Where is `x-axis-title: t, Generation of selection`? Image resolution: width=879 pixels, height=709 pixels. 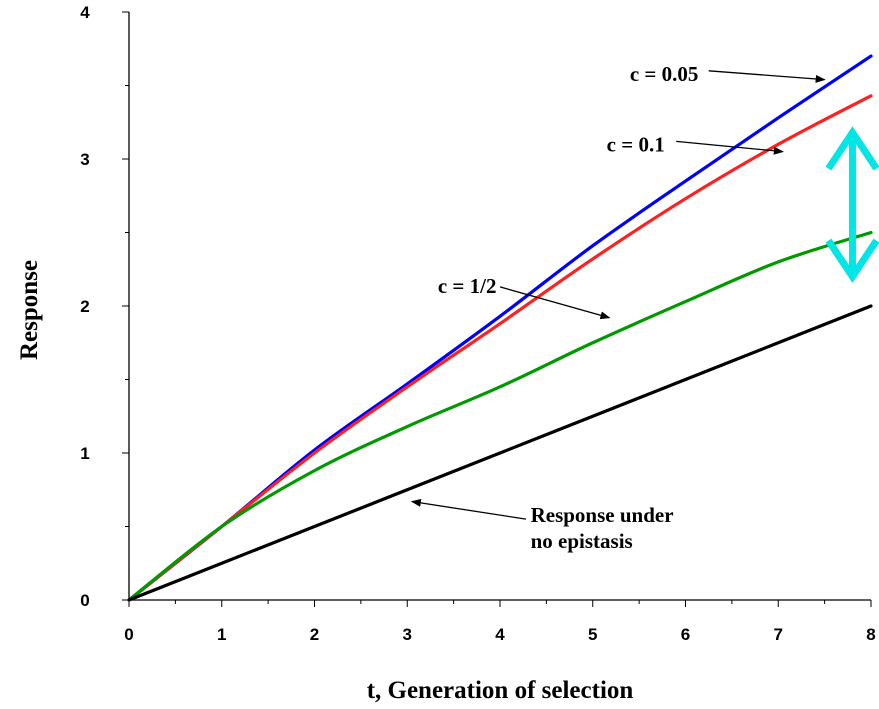
x-axis-title: t, Generation of selection is located at coordinates (500, 690).